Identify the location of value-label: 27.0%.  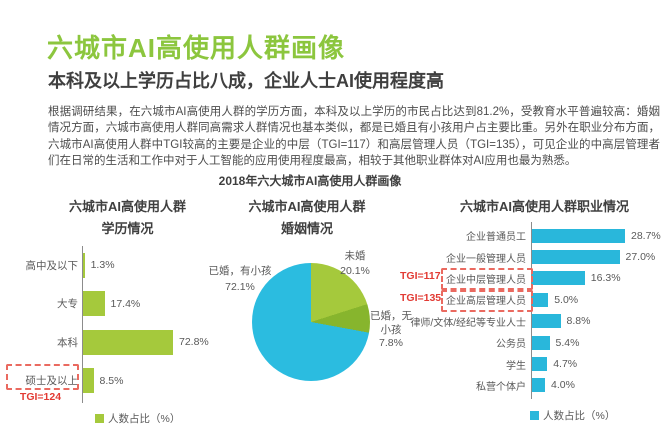
(640, 257).